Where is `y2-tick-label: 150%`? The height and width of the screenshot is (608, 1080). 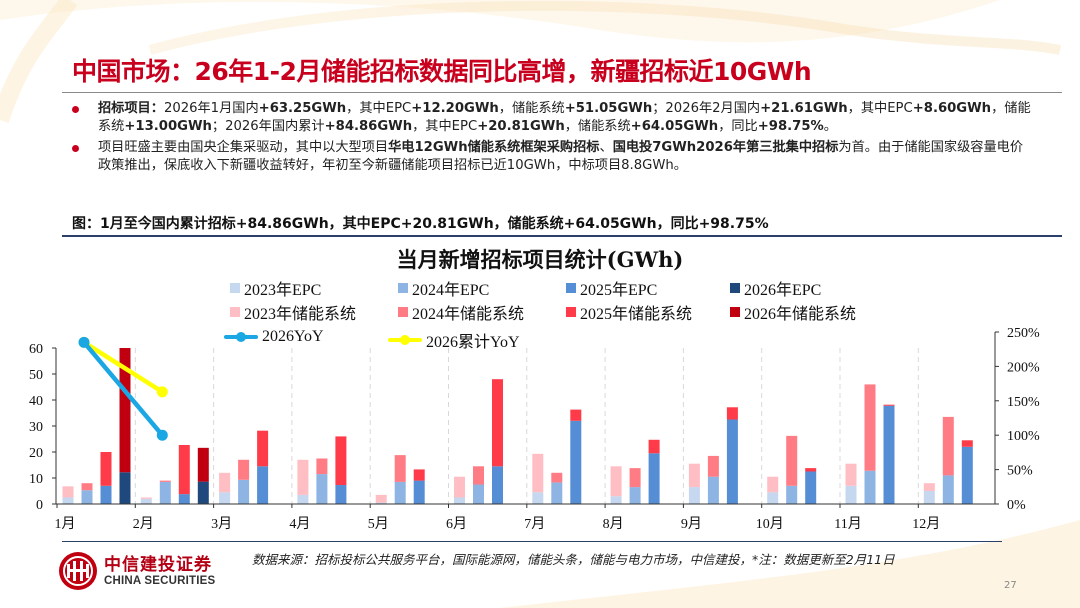 y2-tick-label: 150% is located at coordinates (1023, 402).